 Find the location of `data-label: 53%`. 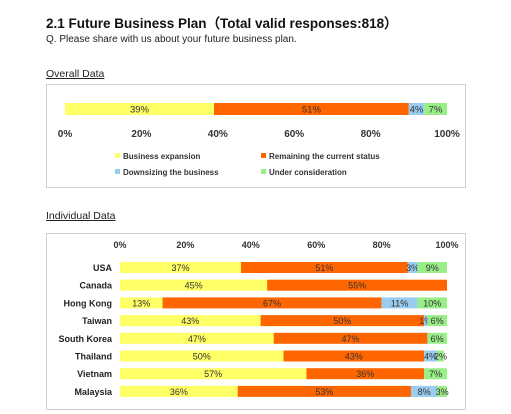

data-label: 53% is located at coordinates (324, 392).